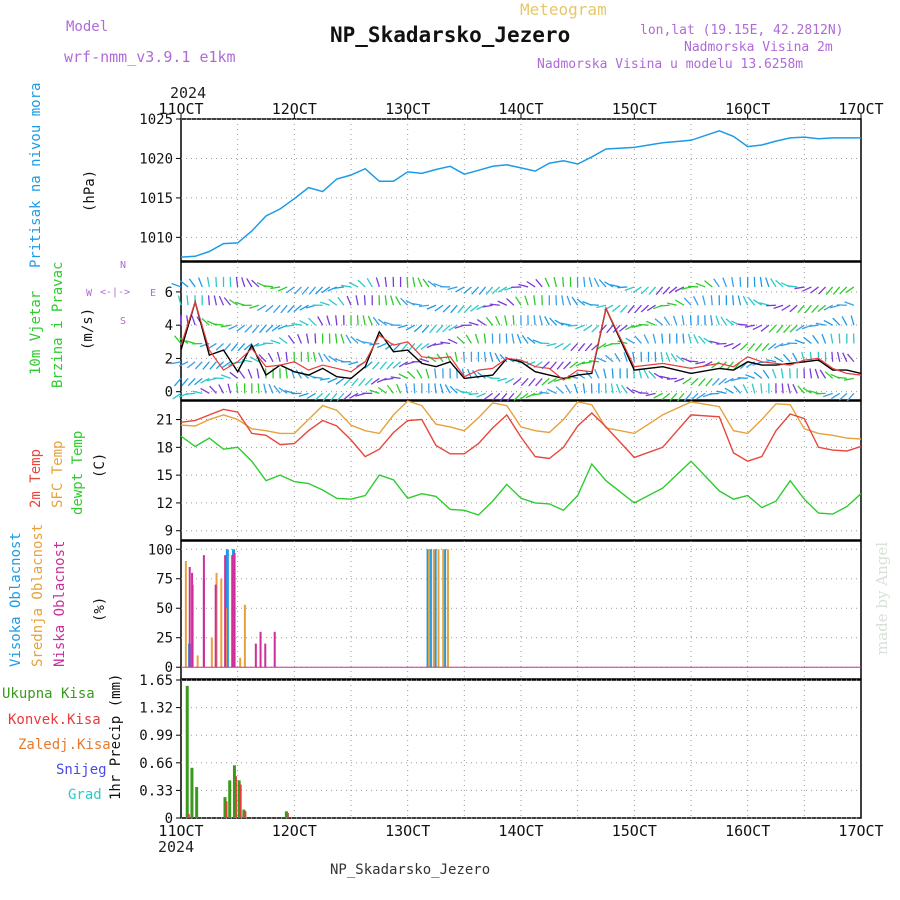 The width and height of the screenshot is (900, 900). I want to click on pressure-ytick-label: 1025, so click(156, 120).